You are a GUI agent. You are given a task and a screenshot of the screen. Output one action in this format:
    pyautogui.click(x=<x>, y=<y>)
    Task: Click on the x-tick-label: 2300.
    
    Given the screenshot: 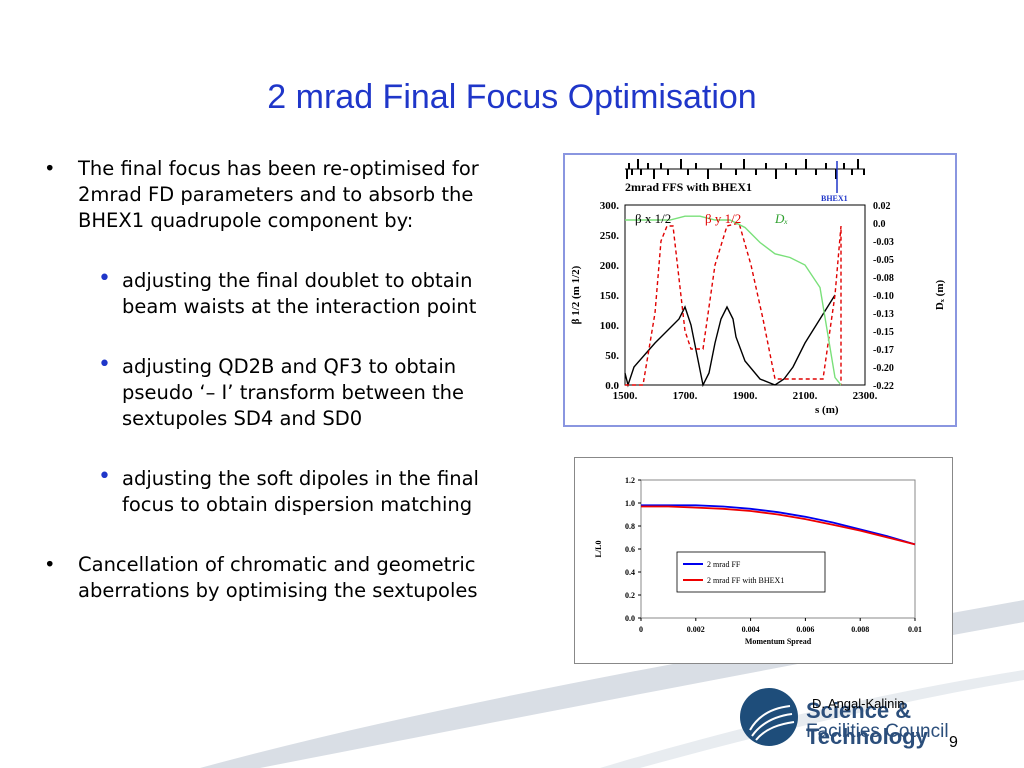 What is the action you would take?
    pyautogui.click(x=865, y=396)
    